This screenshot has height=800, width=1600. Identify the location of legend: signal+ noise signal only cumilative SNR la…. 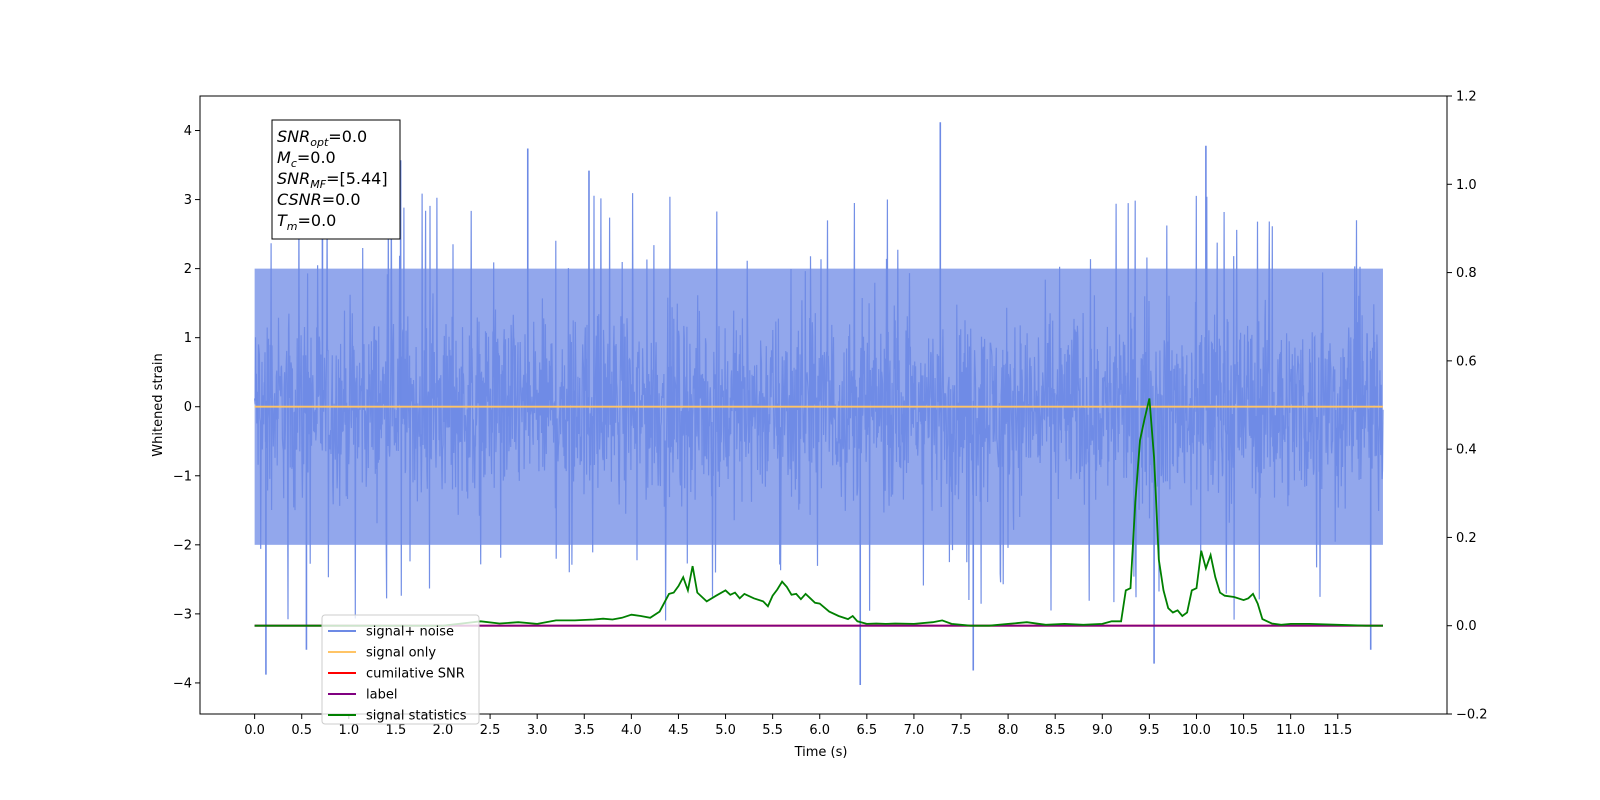
(400, 669).